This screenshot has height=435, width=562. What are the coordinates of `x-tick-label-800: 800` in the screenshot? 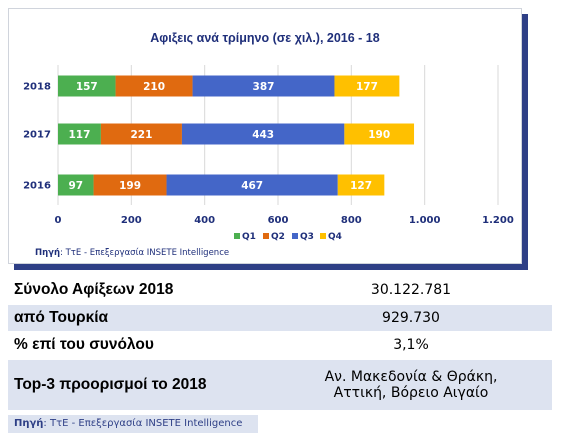 It's located at (351, 220).